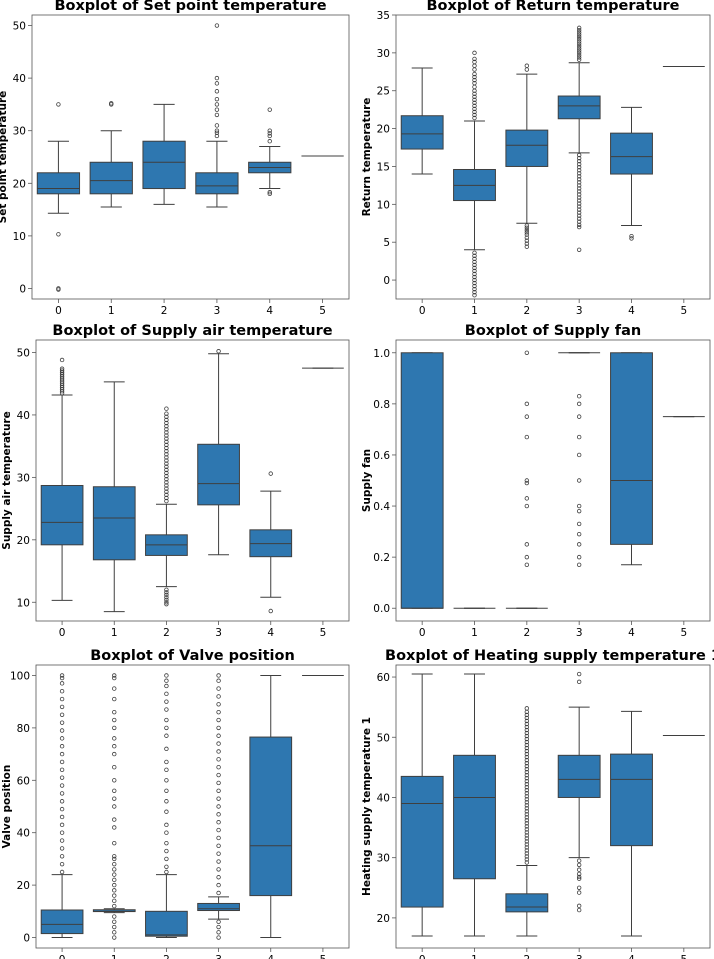  What do you see at coordinates (7, 480) in the screenshot?
I see `y-axis-label: Supply air temperature` at bounding box center [7, 480].